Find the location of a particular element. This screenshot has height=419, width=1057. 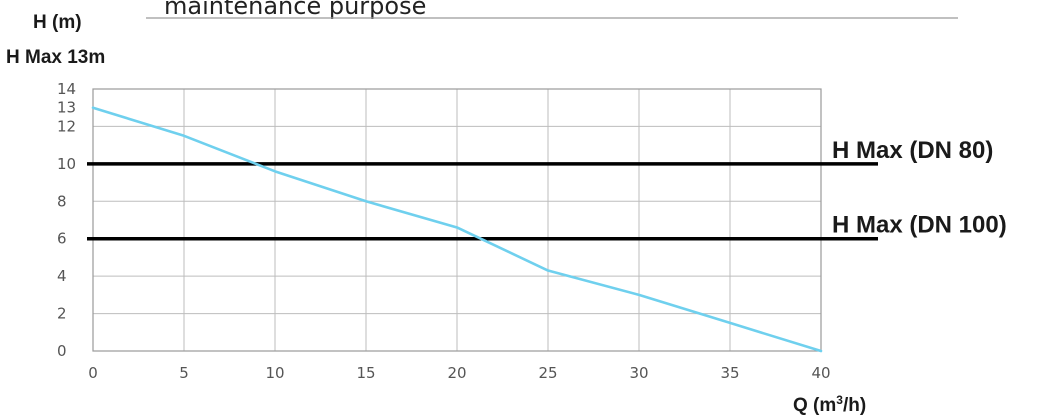

x-tick-label: 35 is located at coordinates (729, 373).